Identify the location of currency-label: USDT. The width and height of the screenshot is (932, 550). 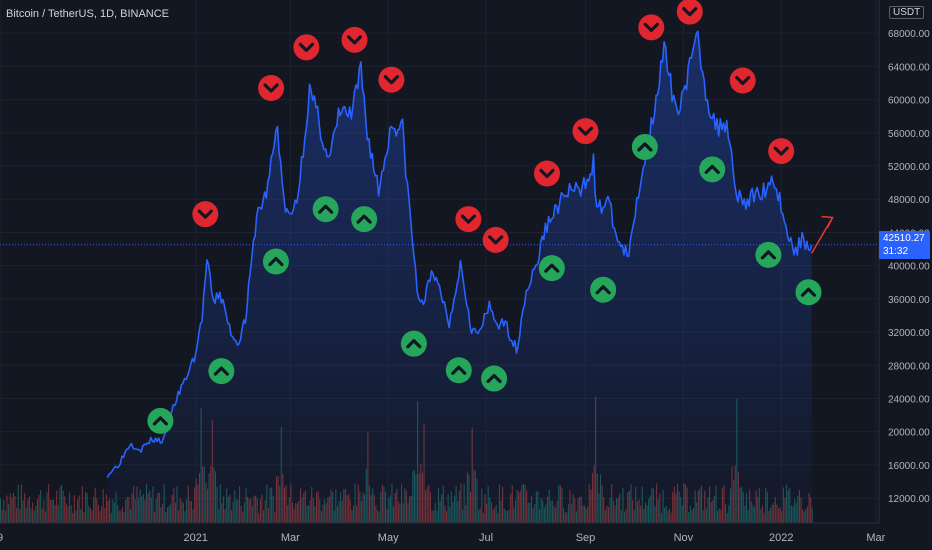
(907, 12).